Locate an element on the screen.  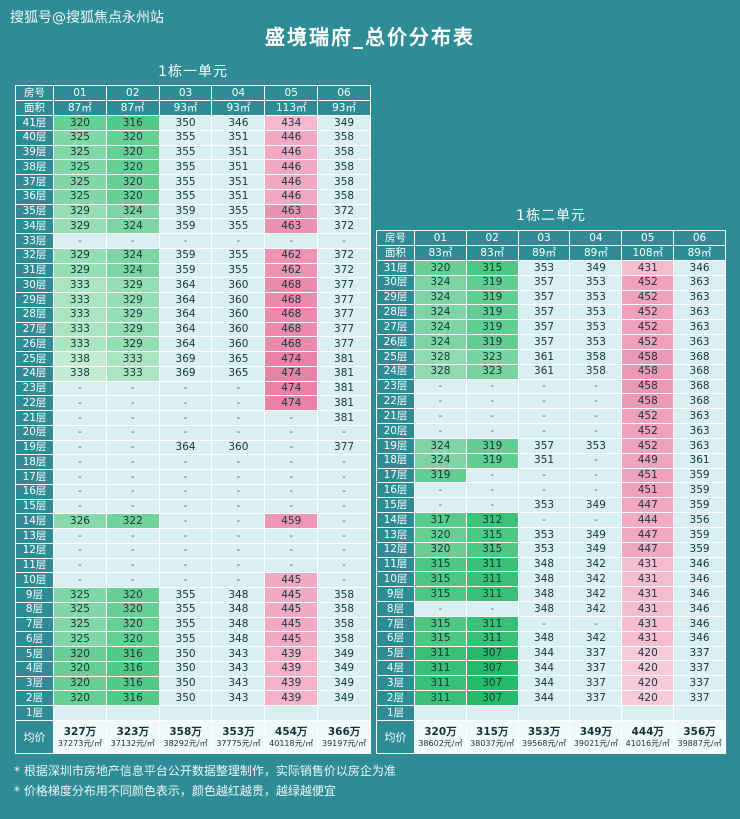
floor-label: 3层 is located at coordinates (395, 683).